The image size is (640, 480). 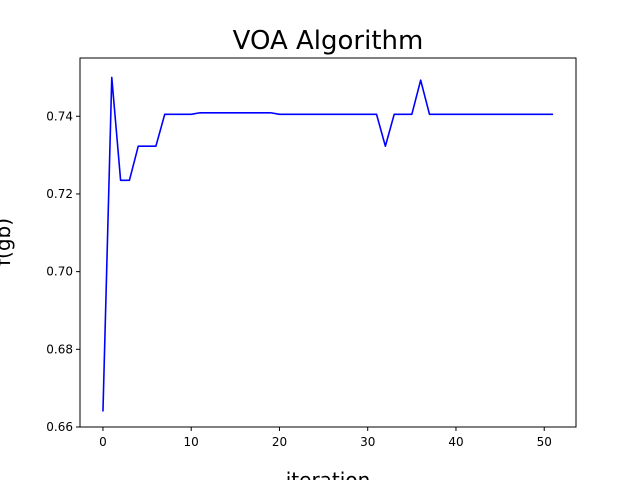 What do you see at coordinates (544, 442) in the screenshot?
I see `x-tick-label: 50` at bounding box center [544, 442].